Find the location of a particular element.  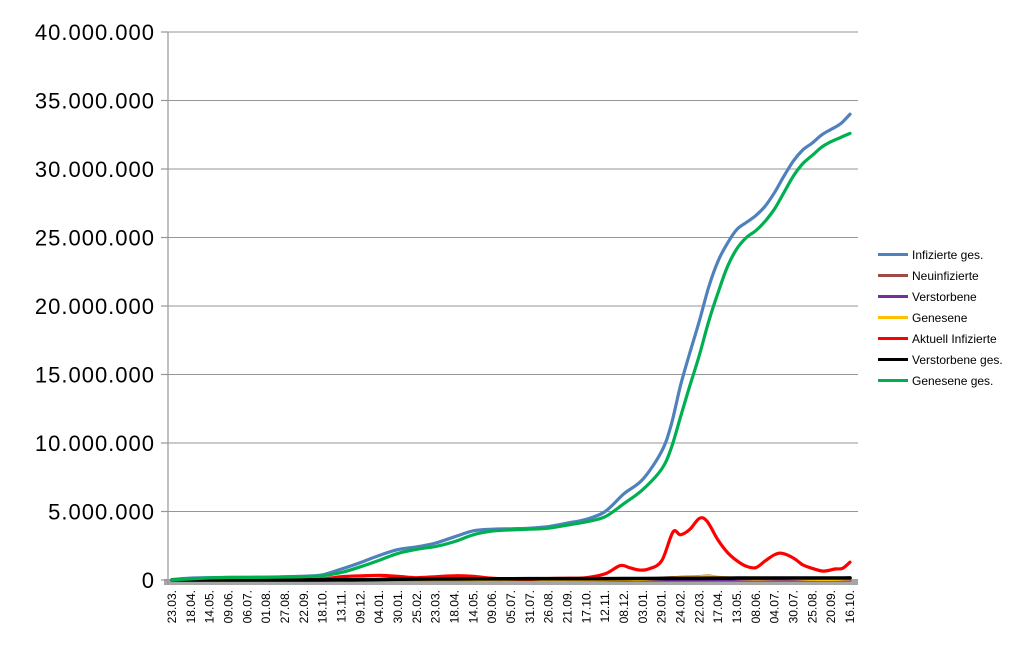

legend-label: Genesene is located at coordinates (940, 317).